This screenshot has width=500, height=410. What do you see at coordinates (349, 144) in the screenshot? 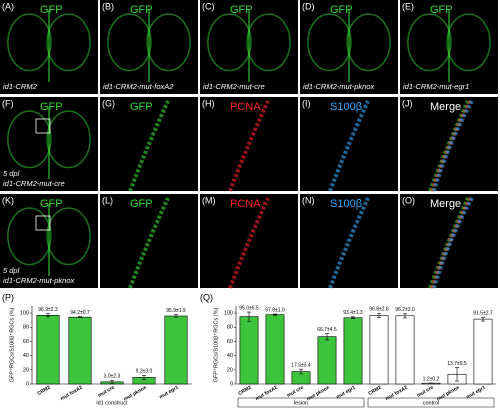
I see `image-panel: (I) S100β` at bounding box center [349, 144].